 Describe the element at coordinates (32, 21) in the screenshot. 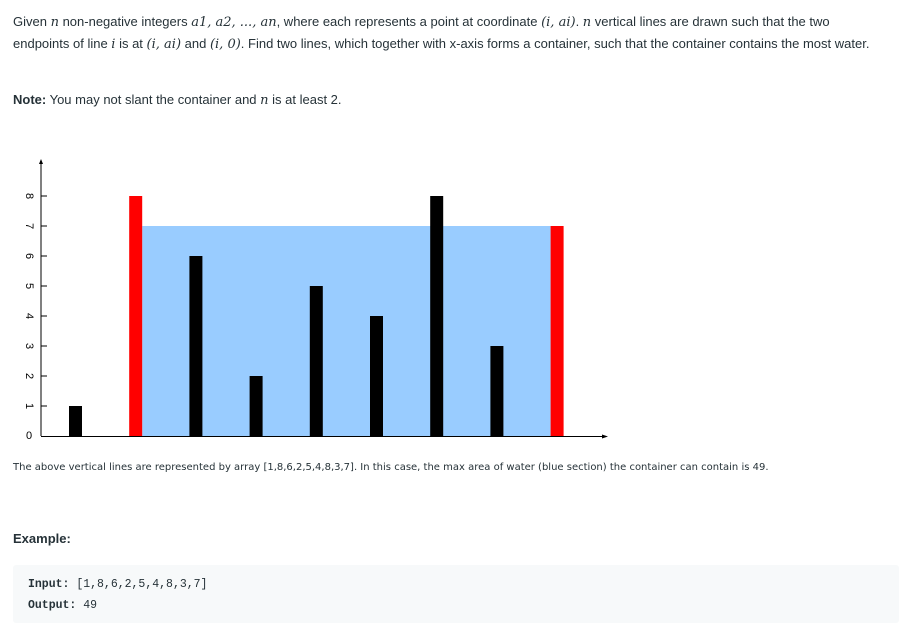

I see `desc-text: Given` at that location.